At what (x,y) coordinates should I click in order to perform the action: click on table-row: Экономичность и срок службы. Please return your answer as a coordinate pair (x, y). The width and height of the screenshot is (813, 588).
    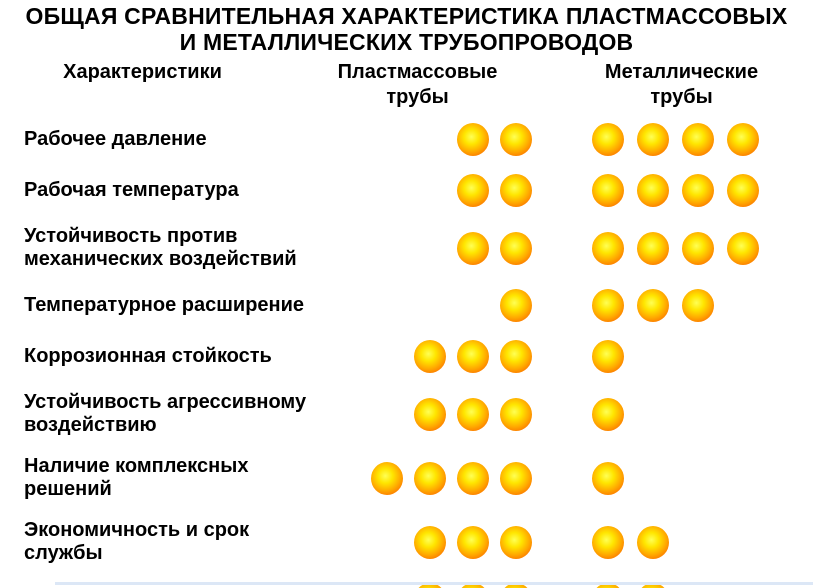
    Looking at the image, I should click on (406, 542).